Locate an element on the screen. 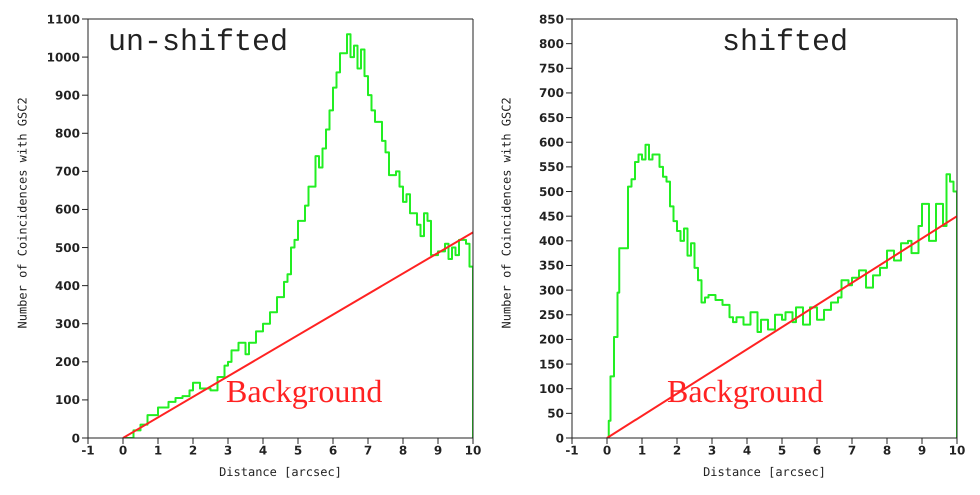  y-tick-label: 1000 is located at coordinates (63, 57).